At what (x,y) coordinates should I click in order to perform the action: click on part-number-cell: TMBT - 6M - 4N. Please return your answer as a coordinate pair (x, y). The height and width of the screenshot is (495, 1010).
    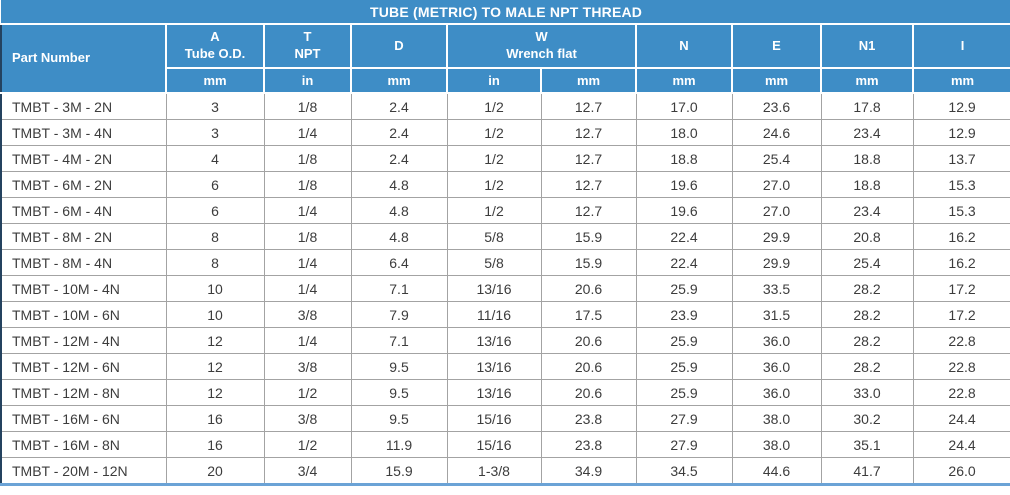
    Looking at the image, I should click on (83, 210).